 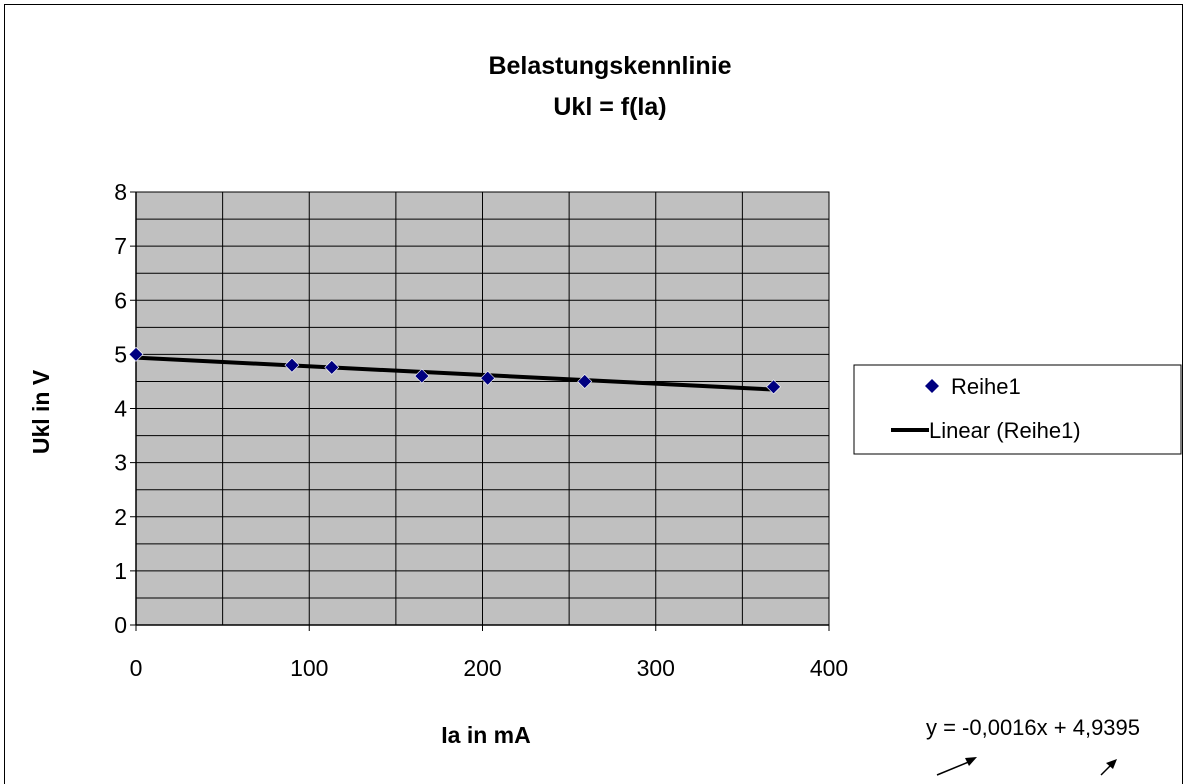 I want to click on legend-marker-reihe1, so click(x=932, y=386).